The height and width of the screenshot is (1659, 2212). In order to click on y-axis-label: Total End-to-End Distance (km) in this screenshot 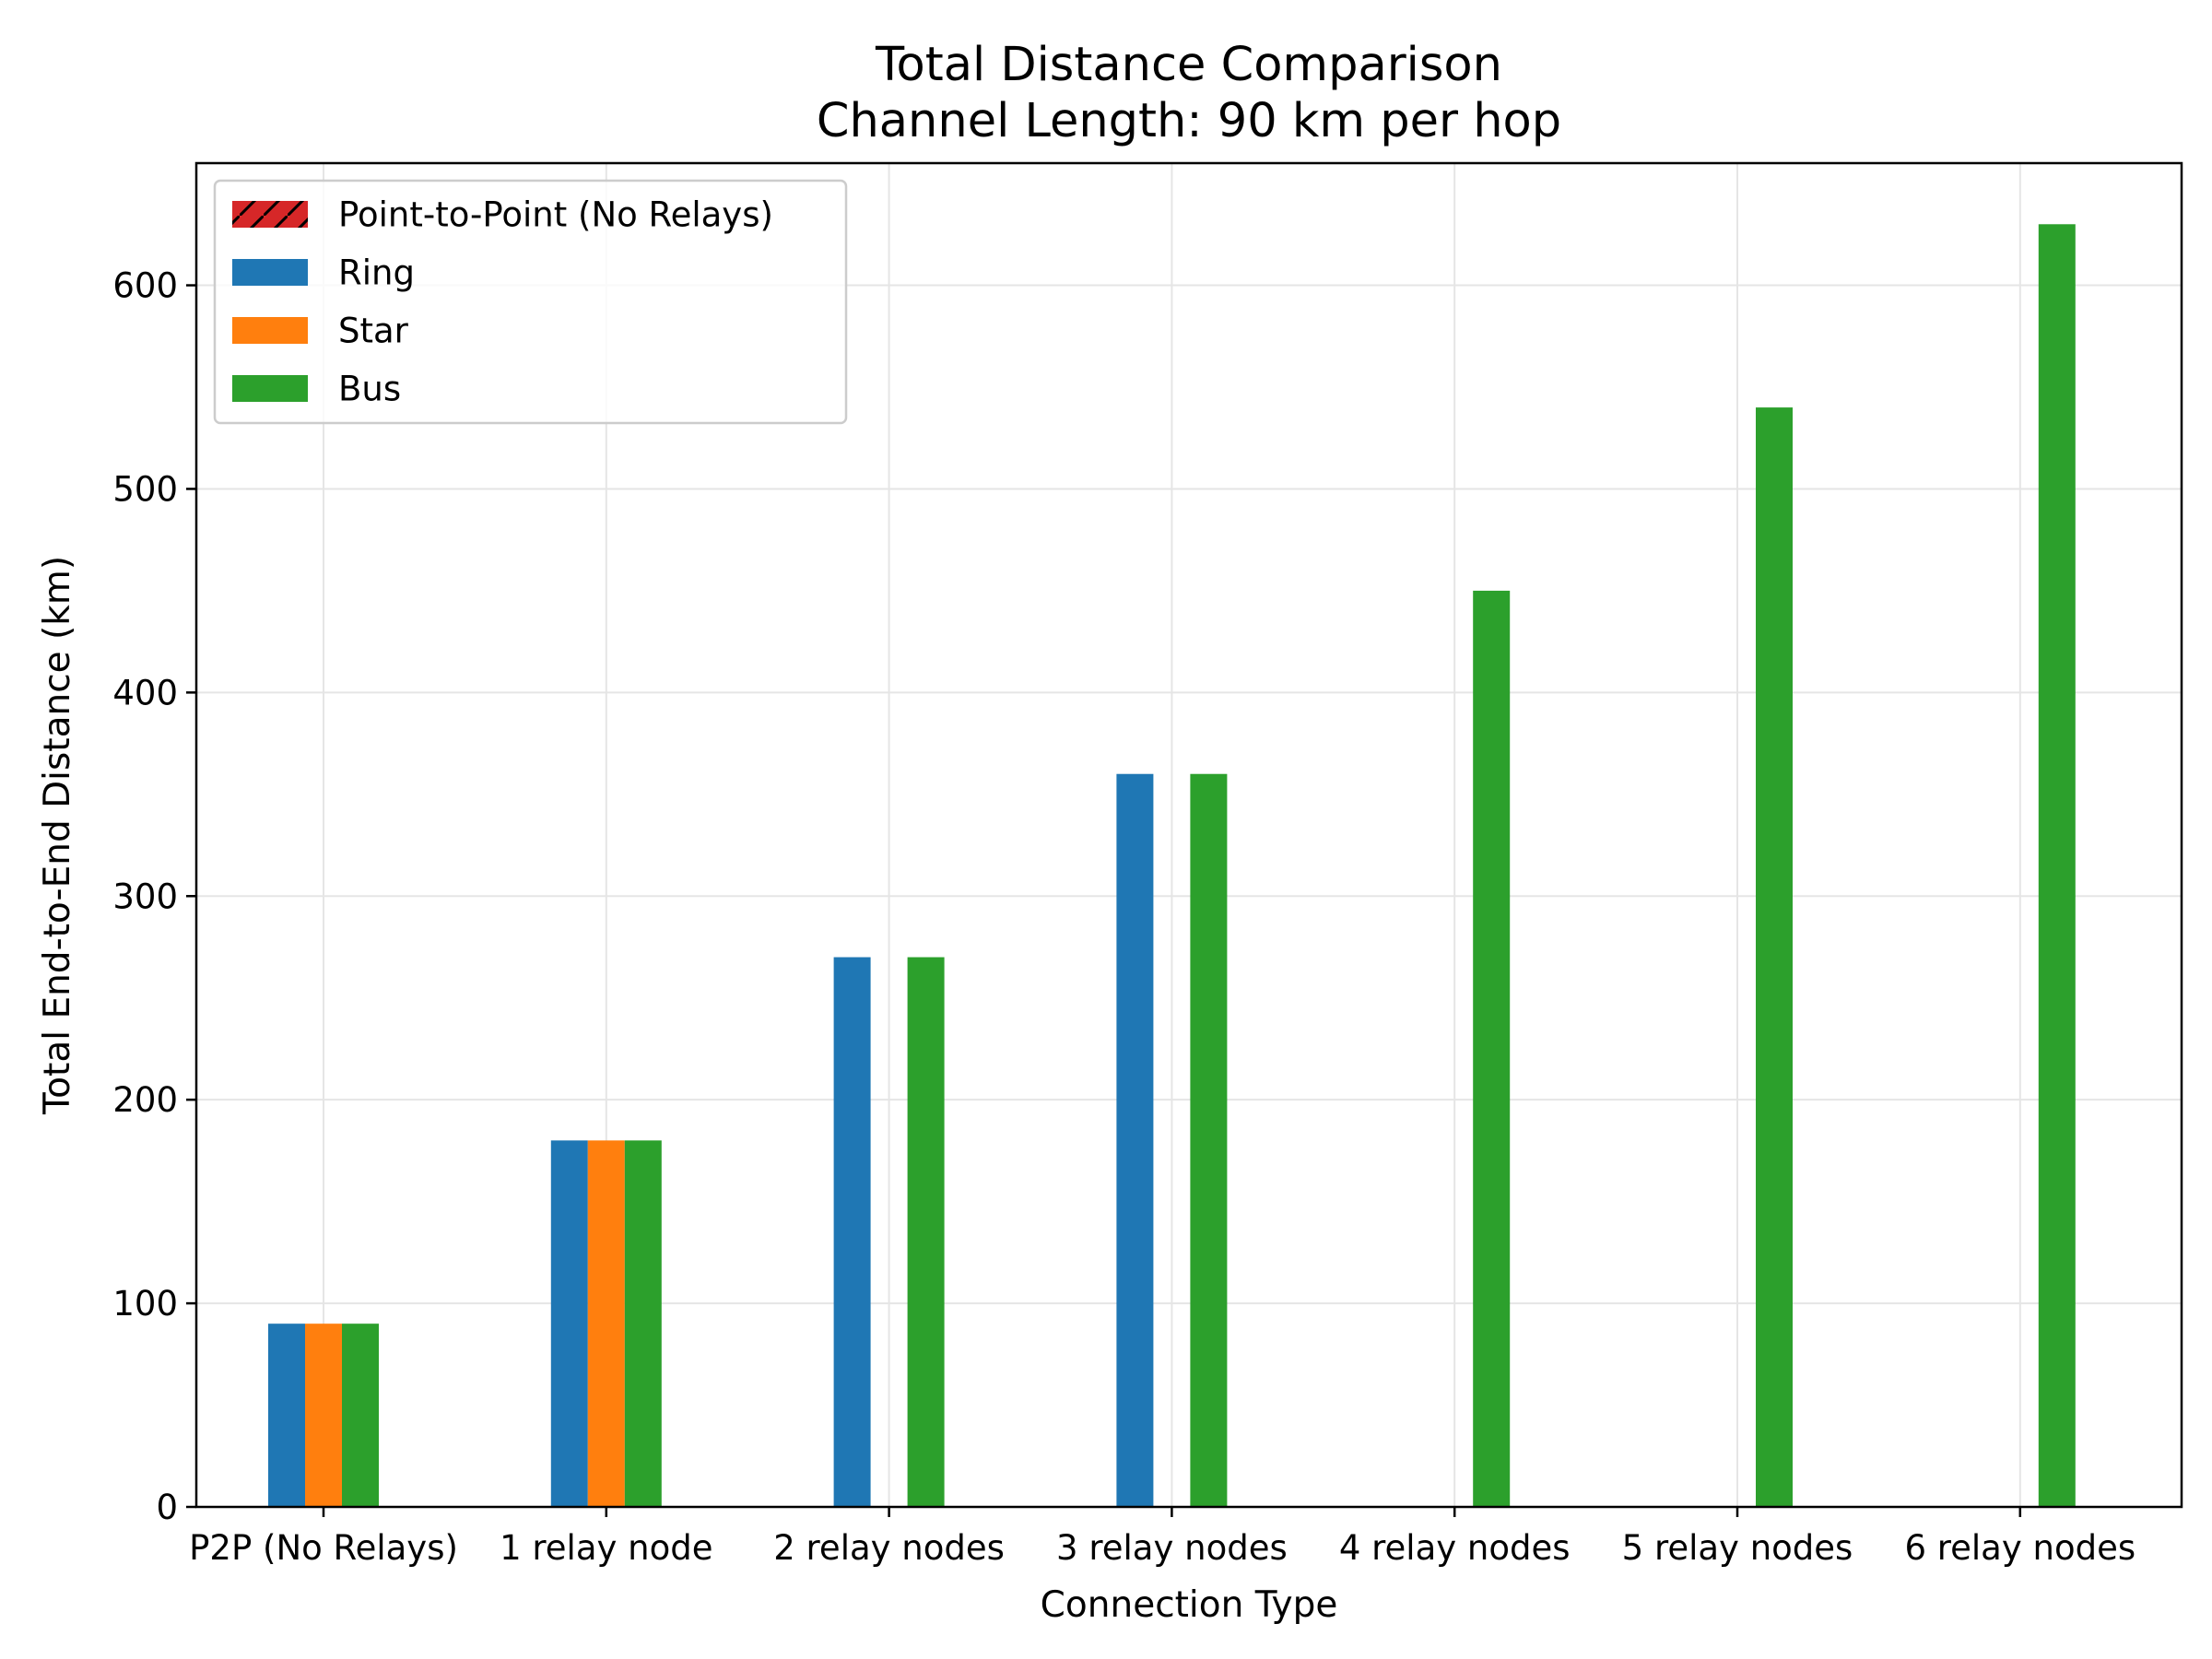, I will do `click(57, 835)`.